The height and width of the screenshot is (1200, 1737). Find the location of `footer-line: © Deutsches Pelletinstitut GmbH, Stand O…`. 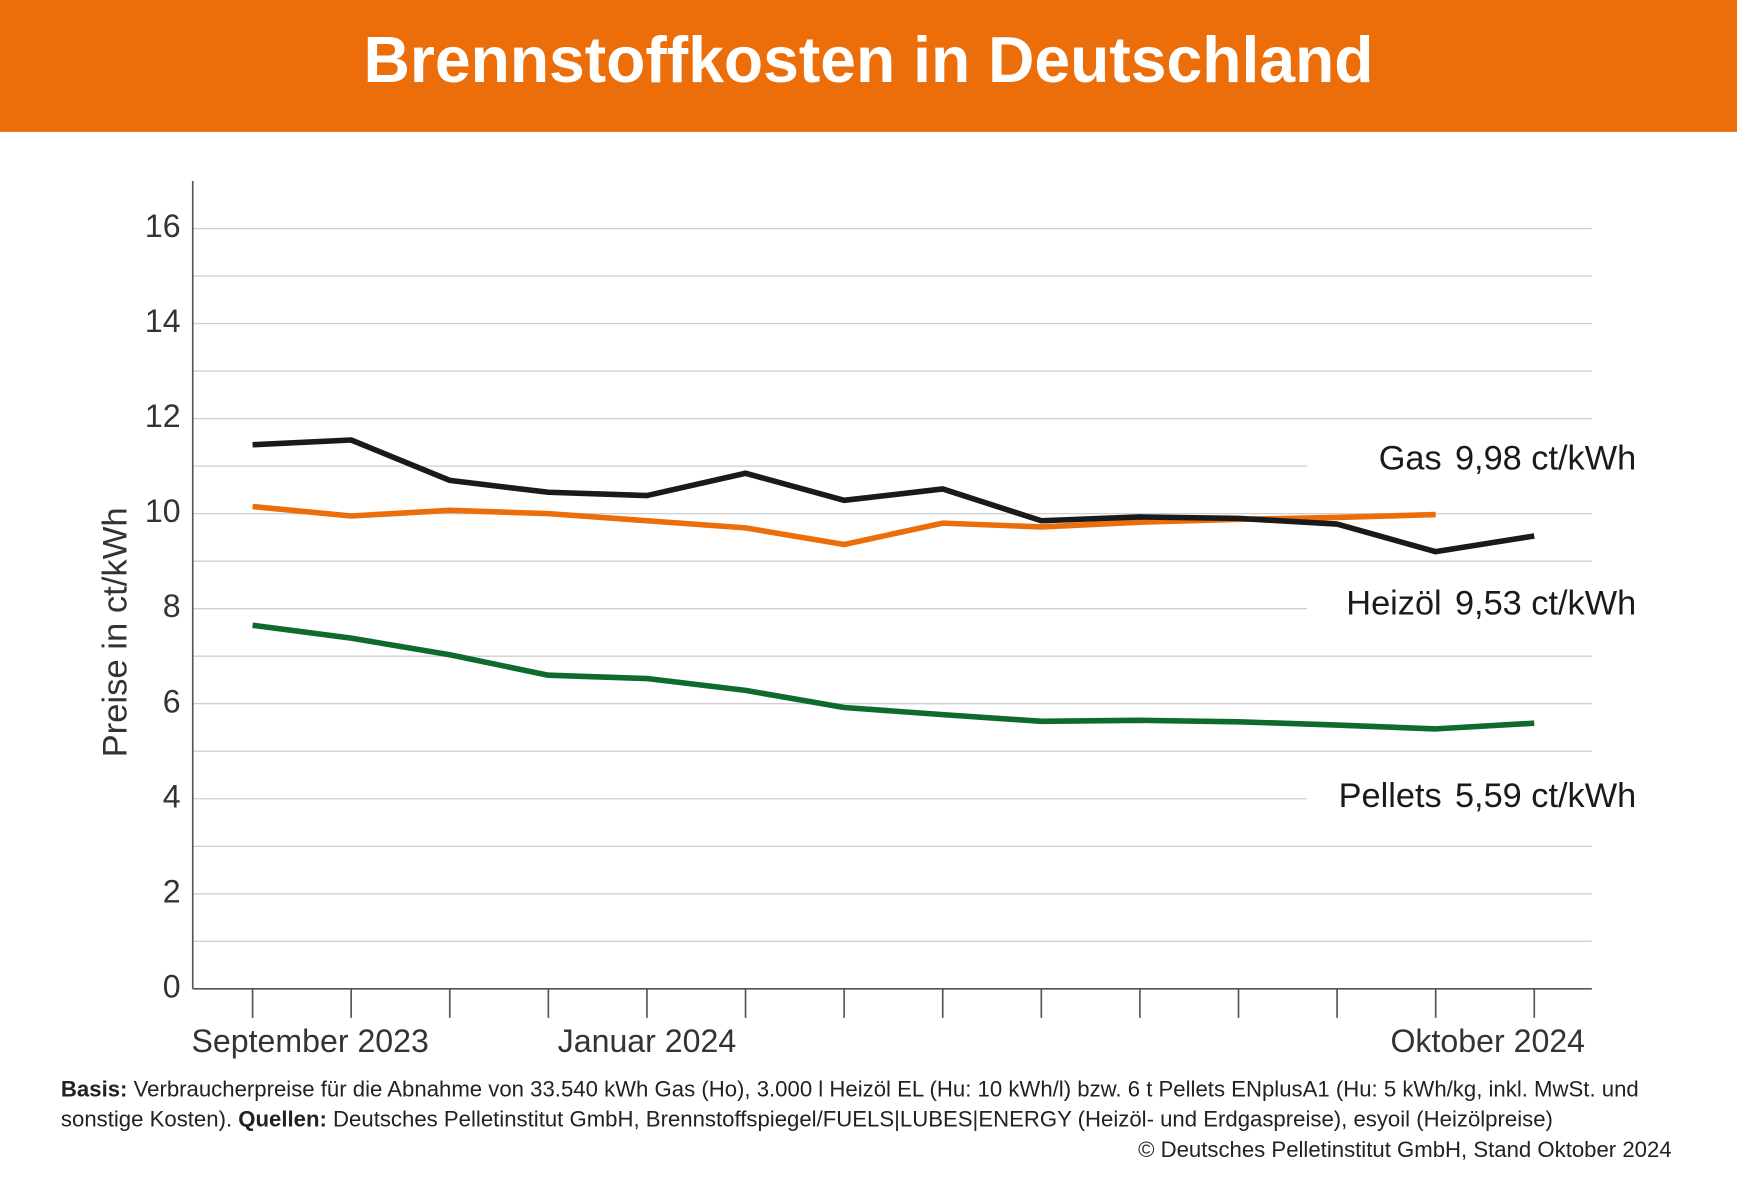

footer-line: © Deutsches Pelletinstitut GmbH, Stand O… is located at coordinates (1405, 1149).